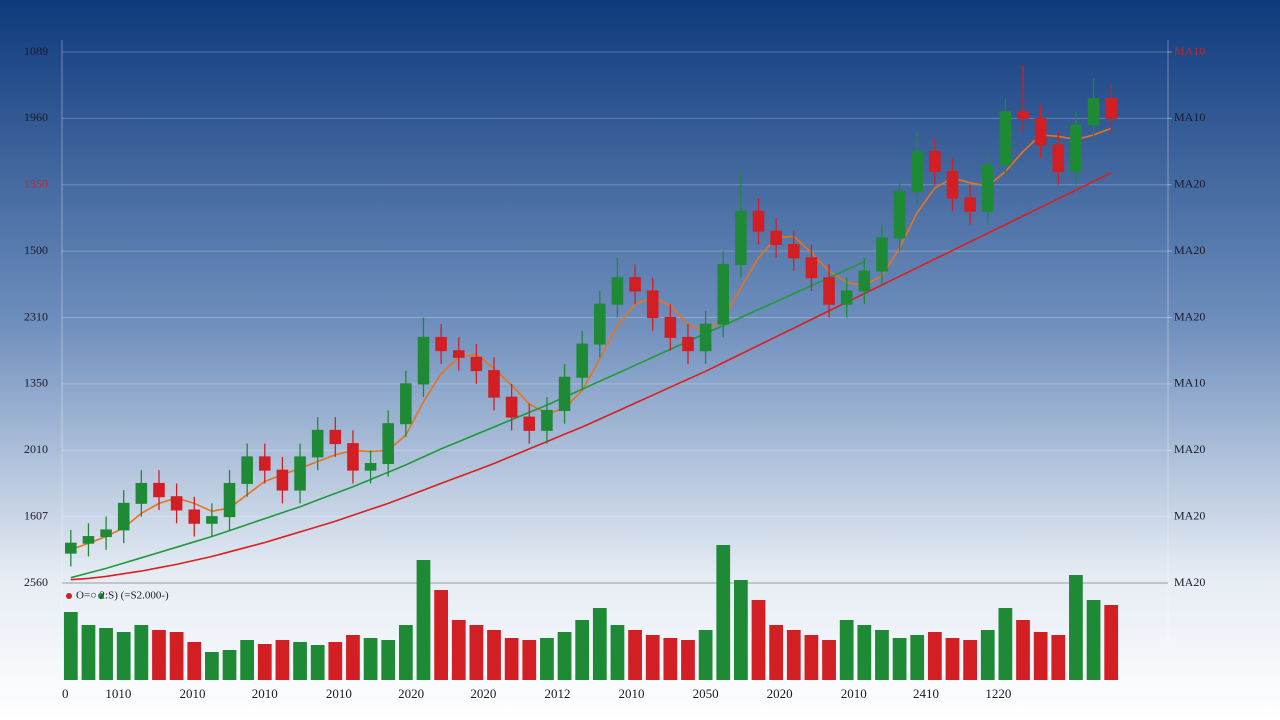  What do you see at coordinates (926, 693) in the screenshot?
I see `x-tick-label: 2410` at bounding box center [926, 693].